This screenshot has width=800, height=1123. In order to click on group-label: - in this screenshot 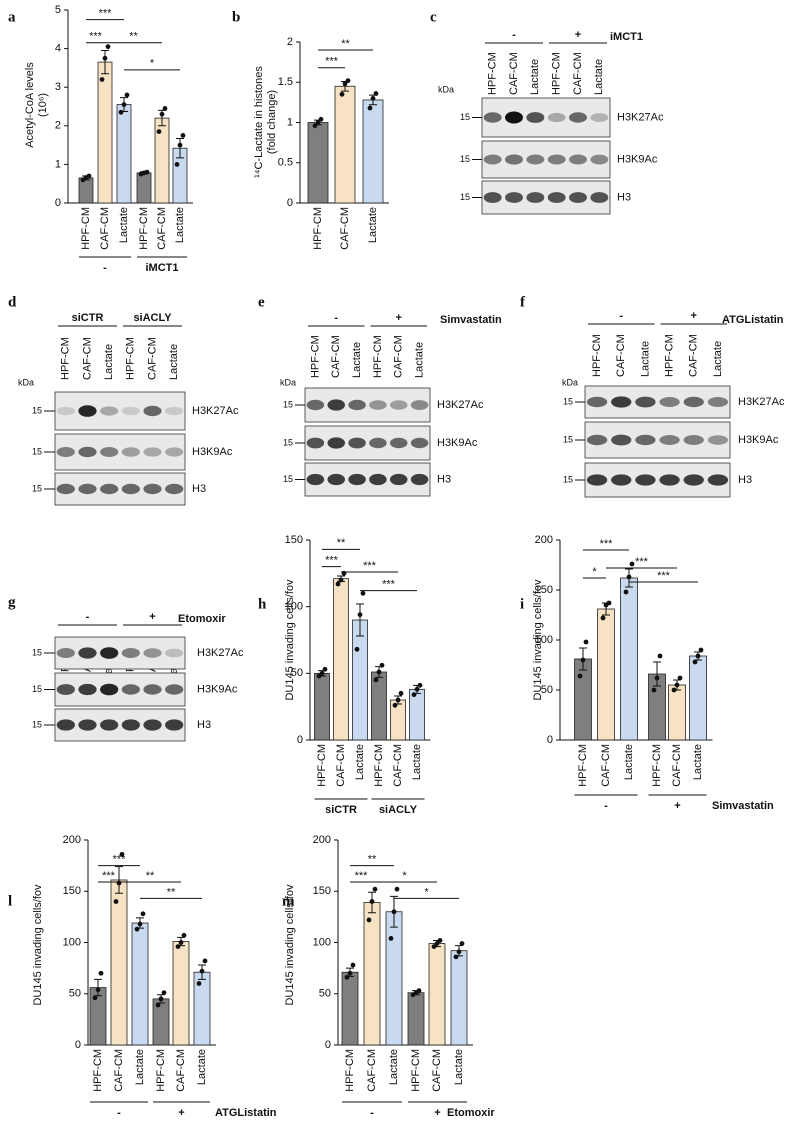, I will do `click(336, 318)`.